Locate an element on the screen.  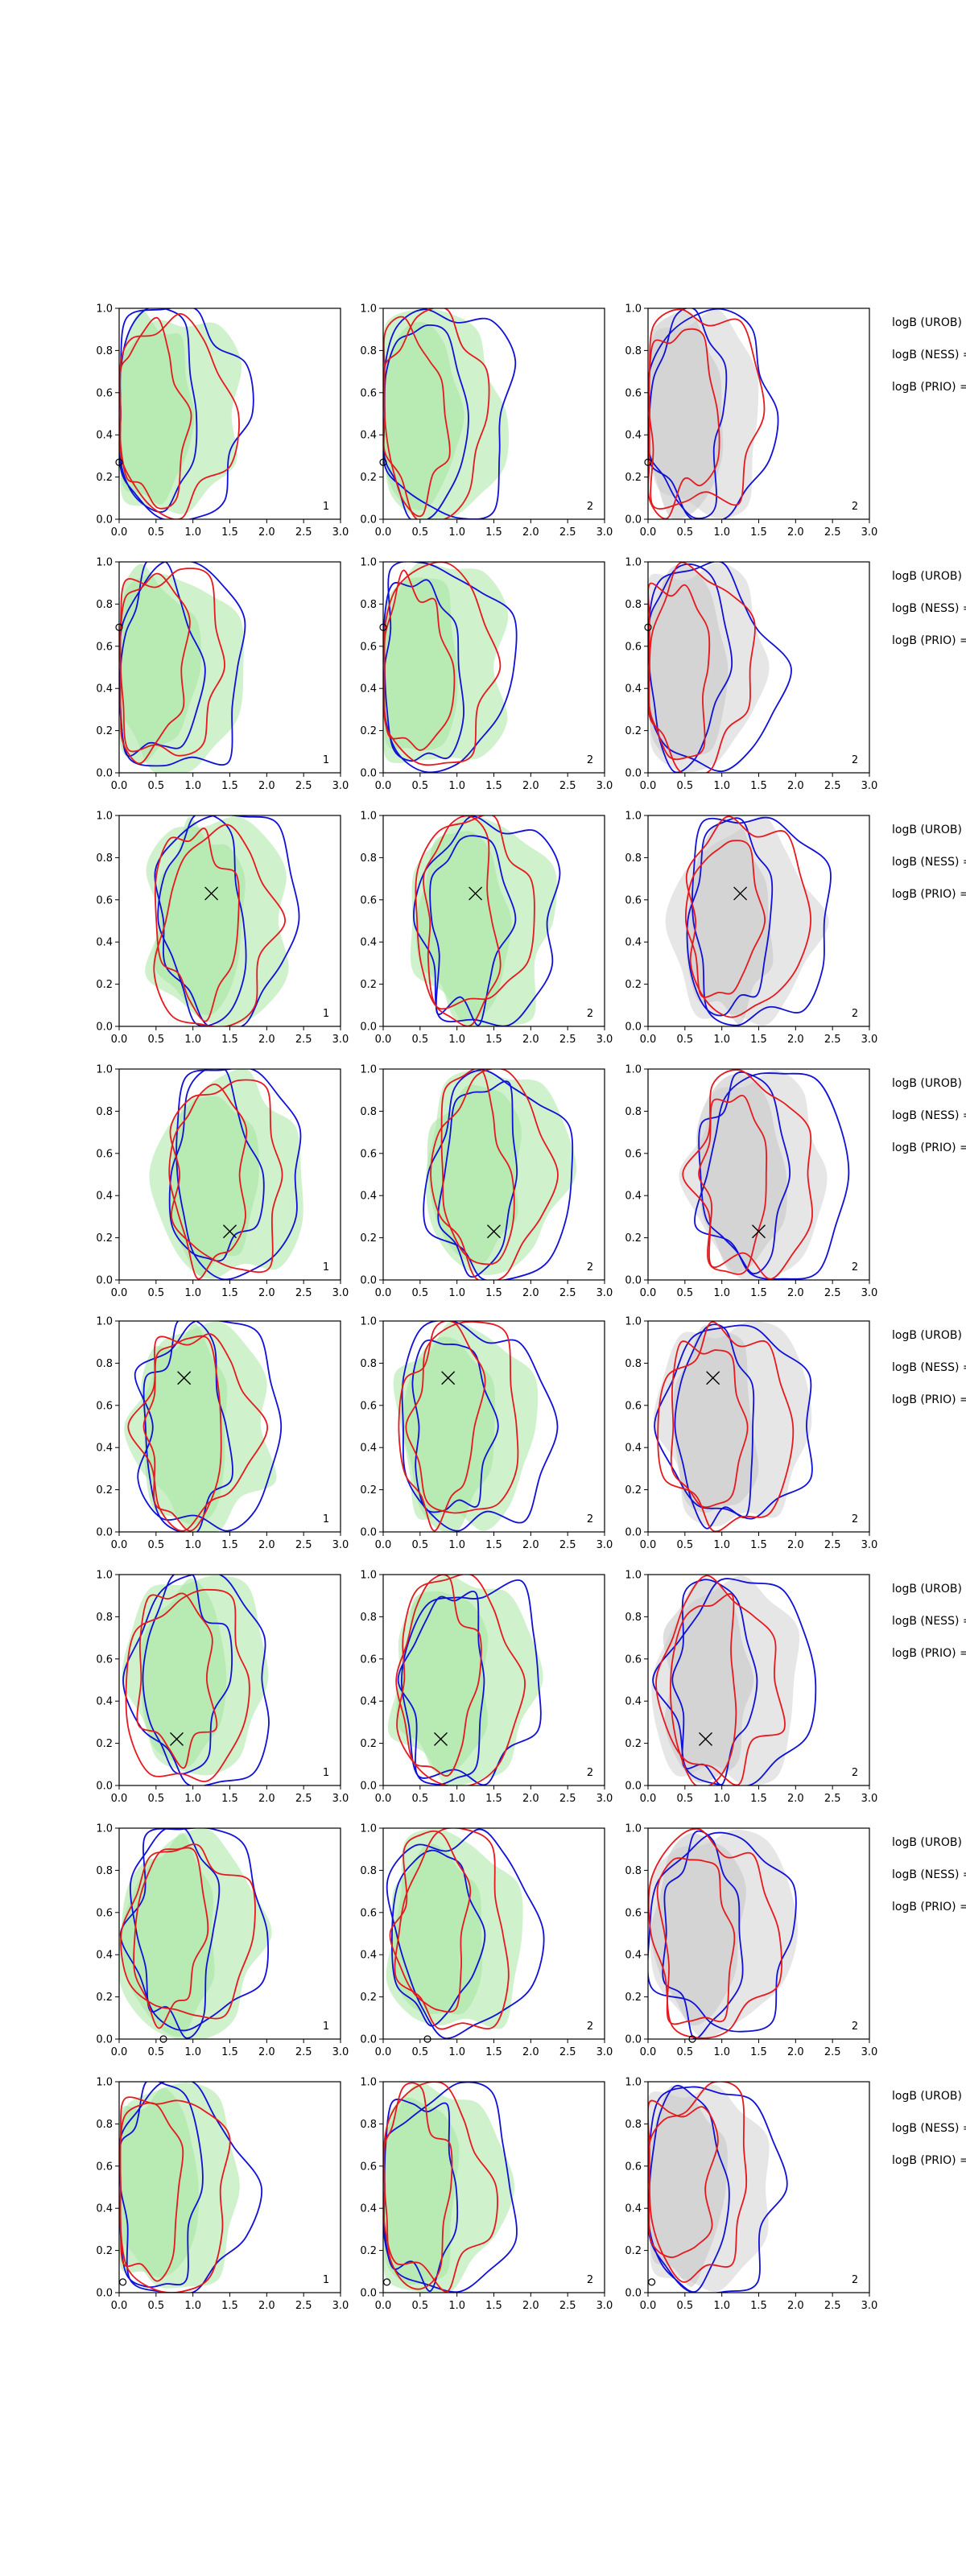
panel-r2-c1: 0.0 0.5 1.0 1.5 2.0 2.5 3.0 0.0 0.2 0.4 0.6 0.8 1.0 1 is located at coordinates (222, 675).